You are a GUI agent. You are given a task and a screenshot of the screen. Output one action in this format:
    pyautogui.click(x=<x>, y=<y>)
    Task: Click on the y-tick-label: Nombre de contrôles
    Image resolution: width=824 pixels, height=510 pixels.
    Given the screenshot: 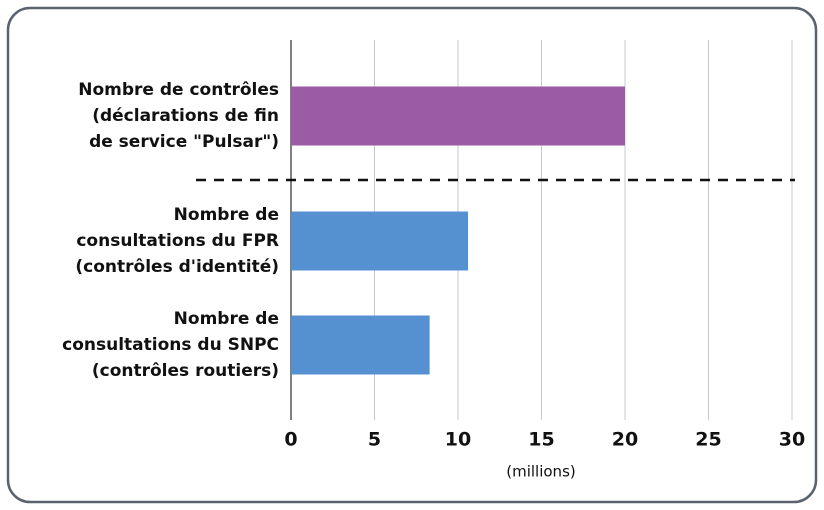 What is the action you would take?
    pyautogui.click(x=178, y=90)
    